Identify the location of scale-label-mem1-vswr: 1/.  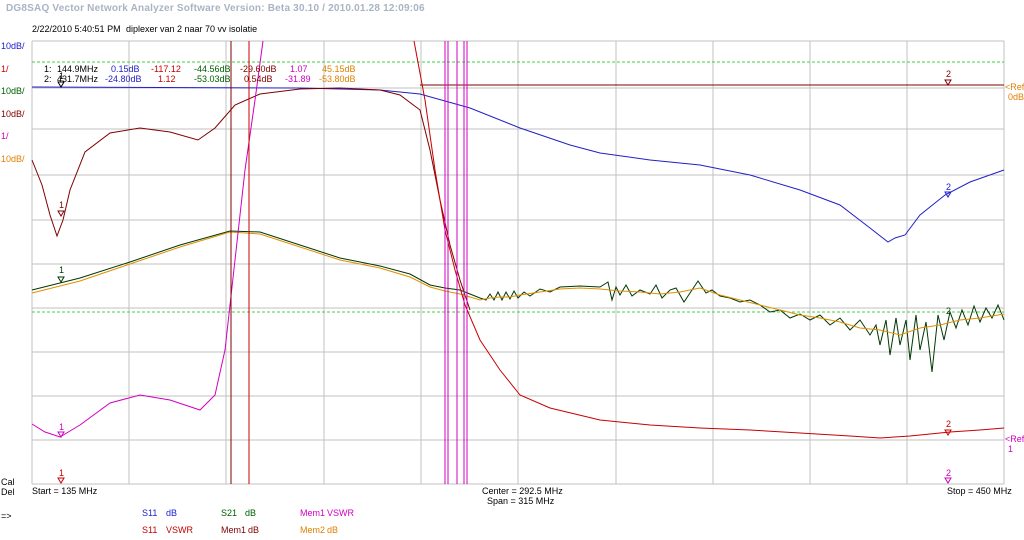
(5, 136).